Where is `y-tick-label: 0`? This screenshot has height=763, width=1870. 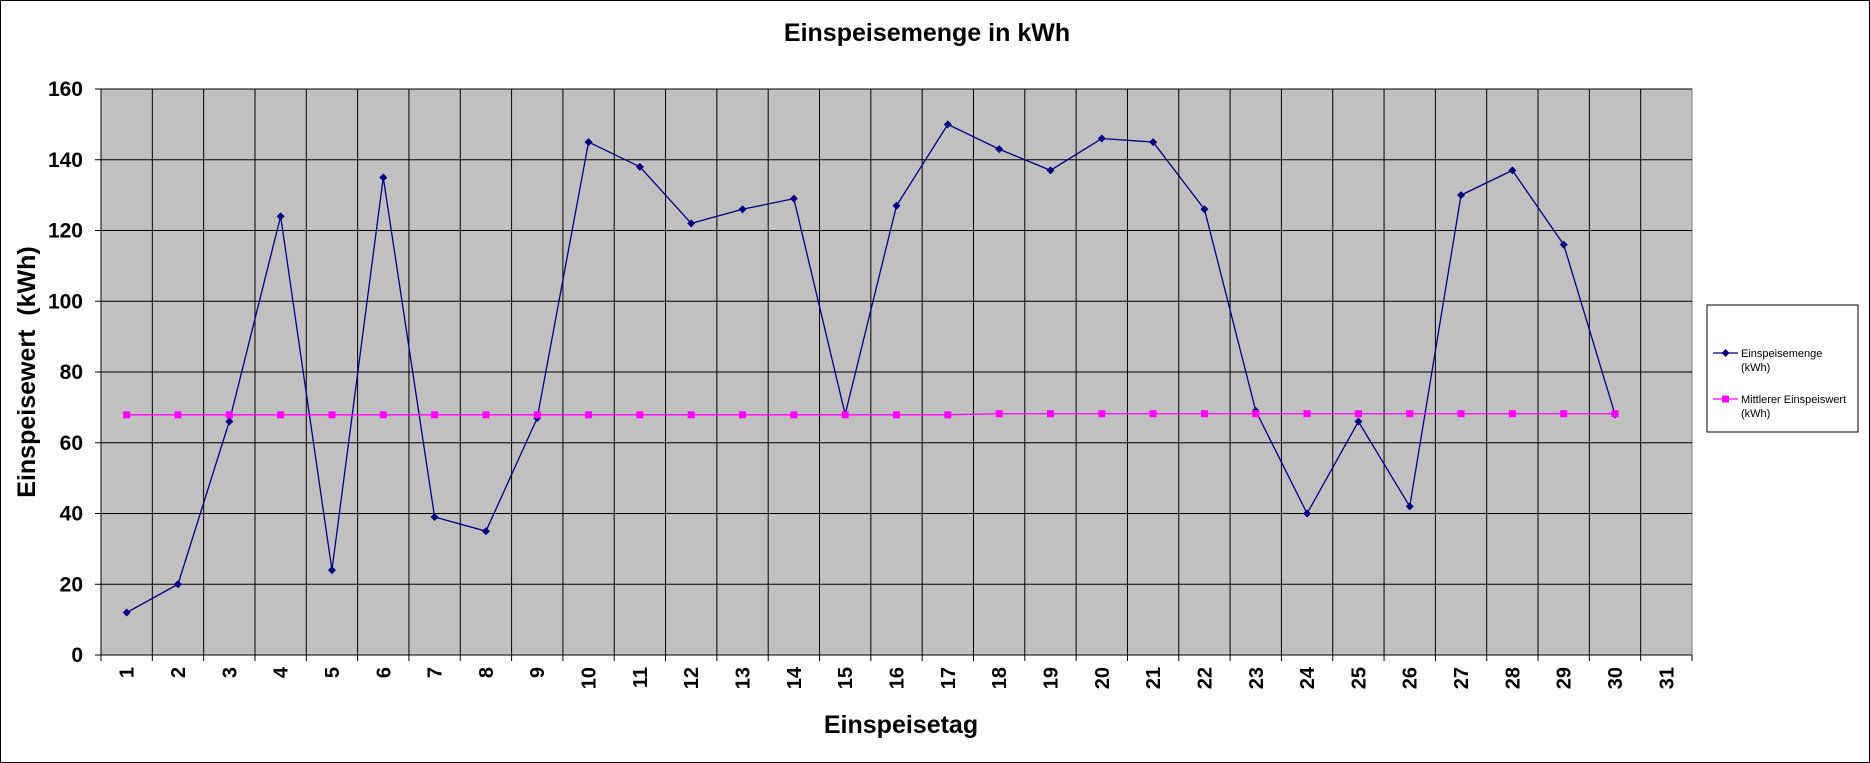 y-tick-label: 0 is located at coordinates (77, 655).